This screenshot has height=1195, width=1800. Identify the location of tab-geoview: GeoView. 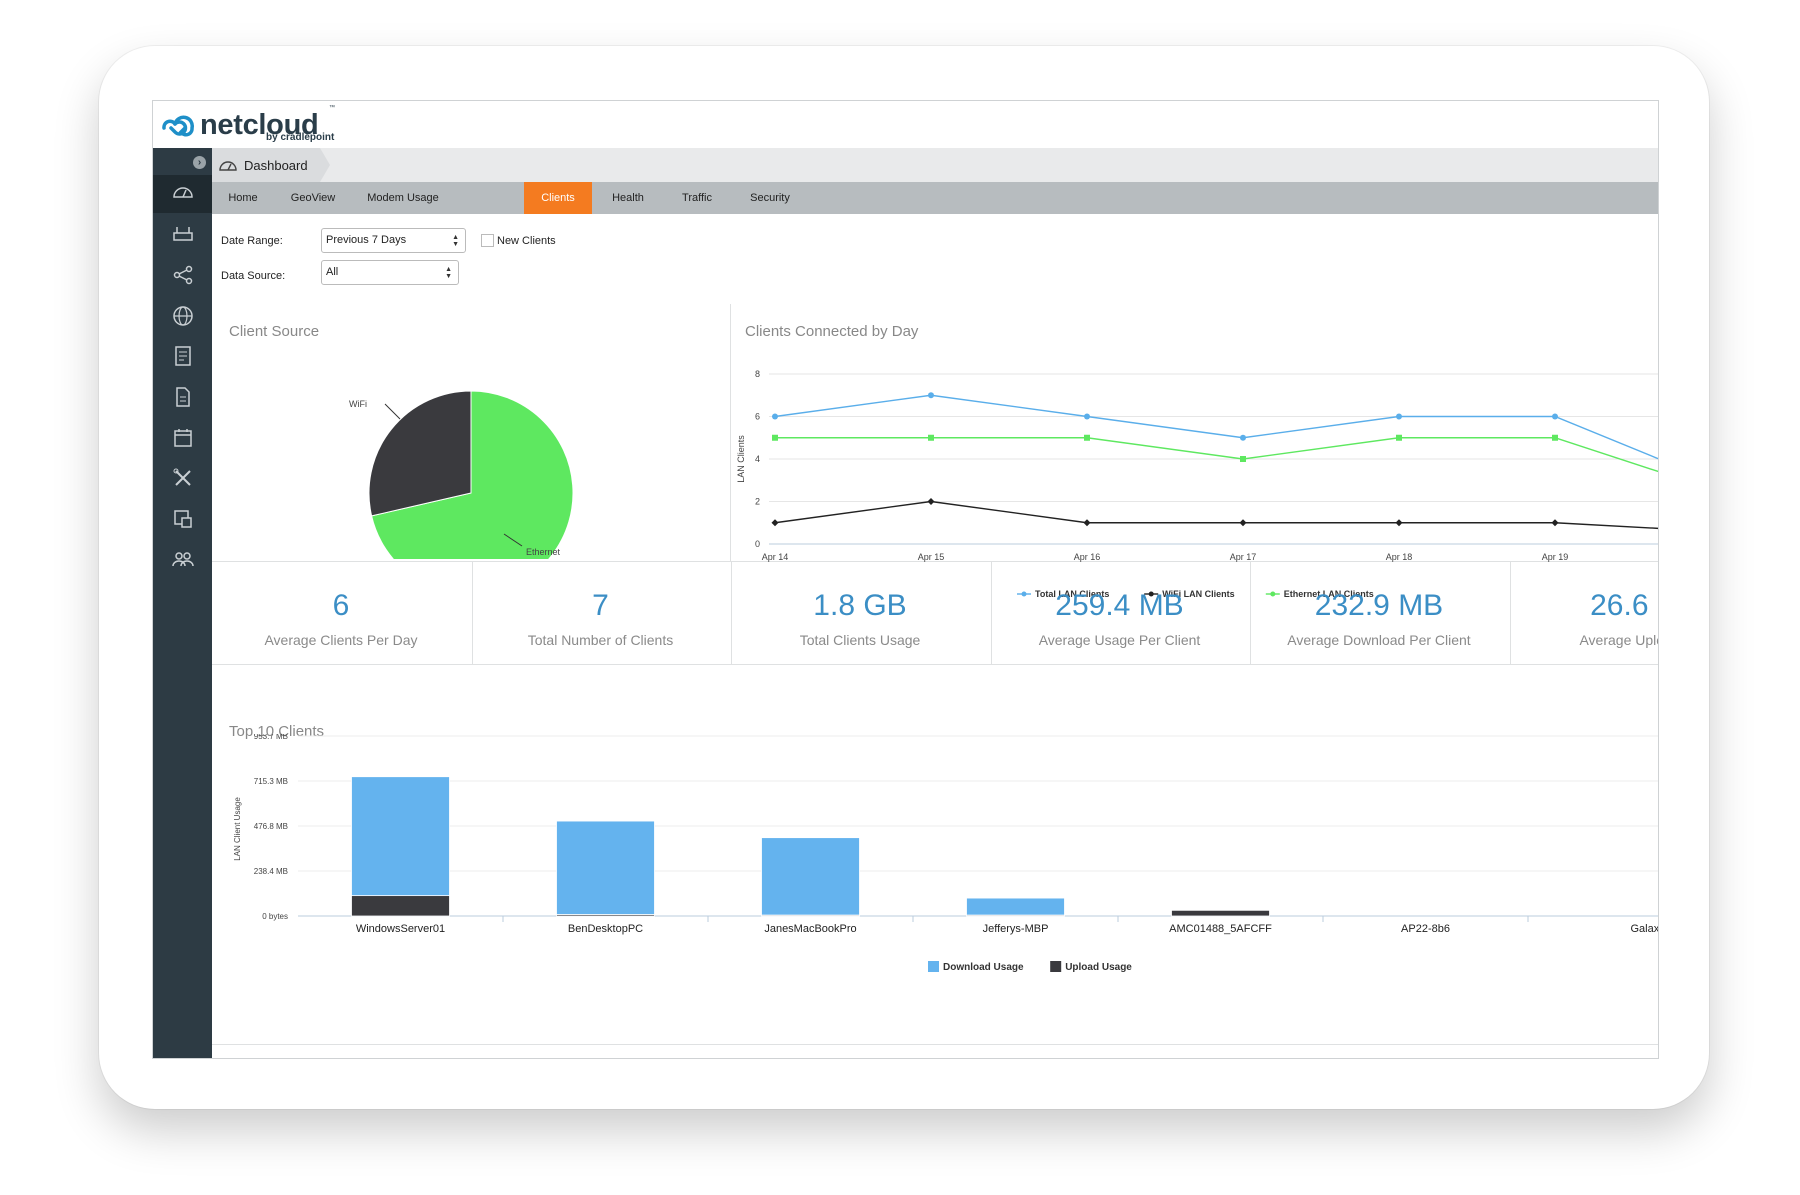
(313, 198).